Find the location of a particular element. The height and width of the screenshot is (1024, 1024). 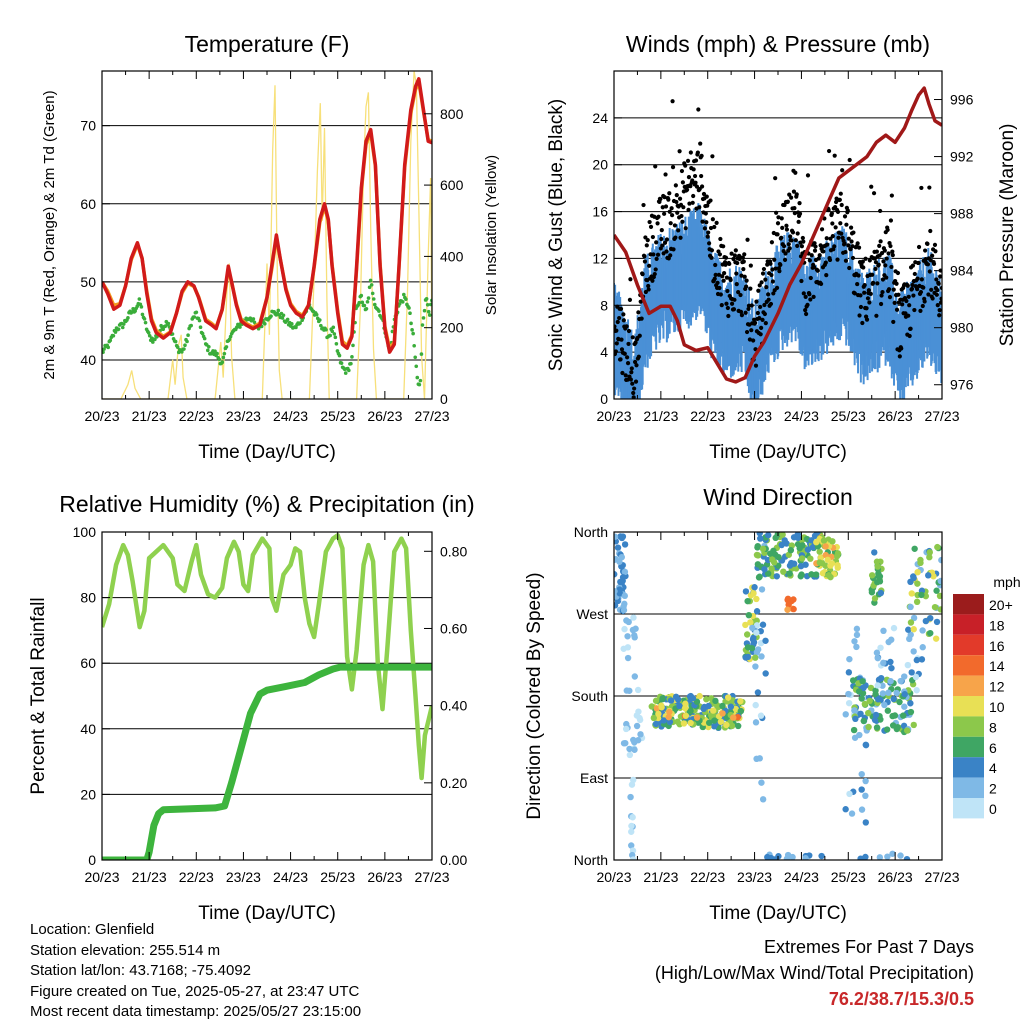

legend-label: 10 is located at coordinates (997, 707).